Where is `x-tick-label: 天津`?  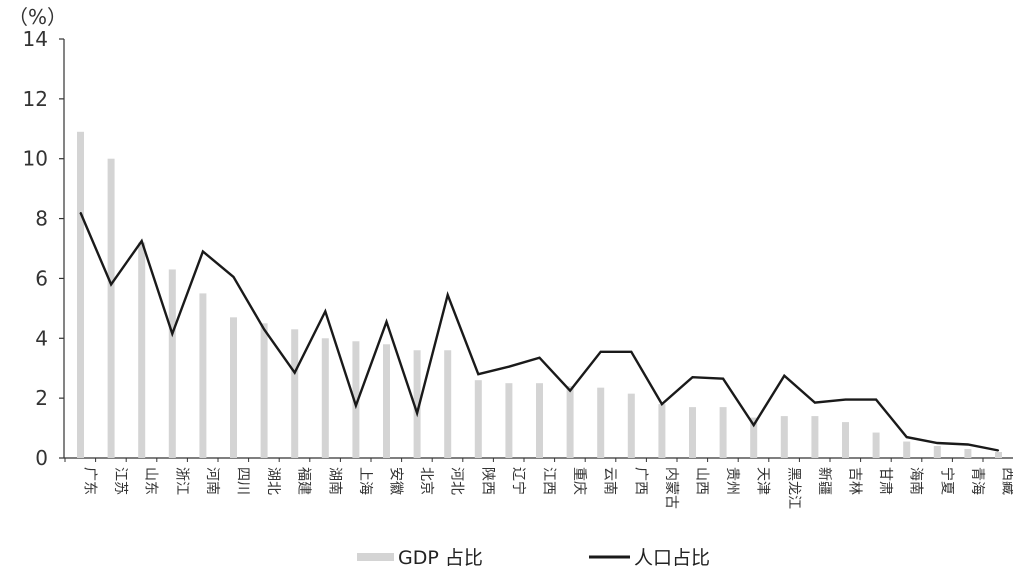
x-tick-label: 天津 is located at coordinates (763, 481).